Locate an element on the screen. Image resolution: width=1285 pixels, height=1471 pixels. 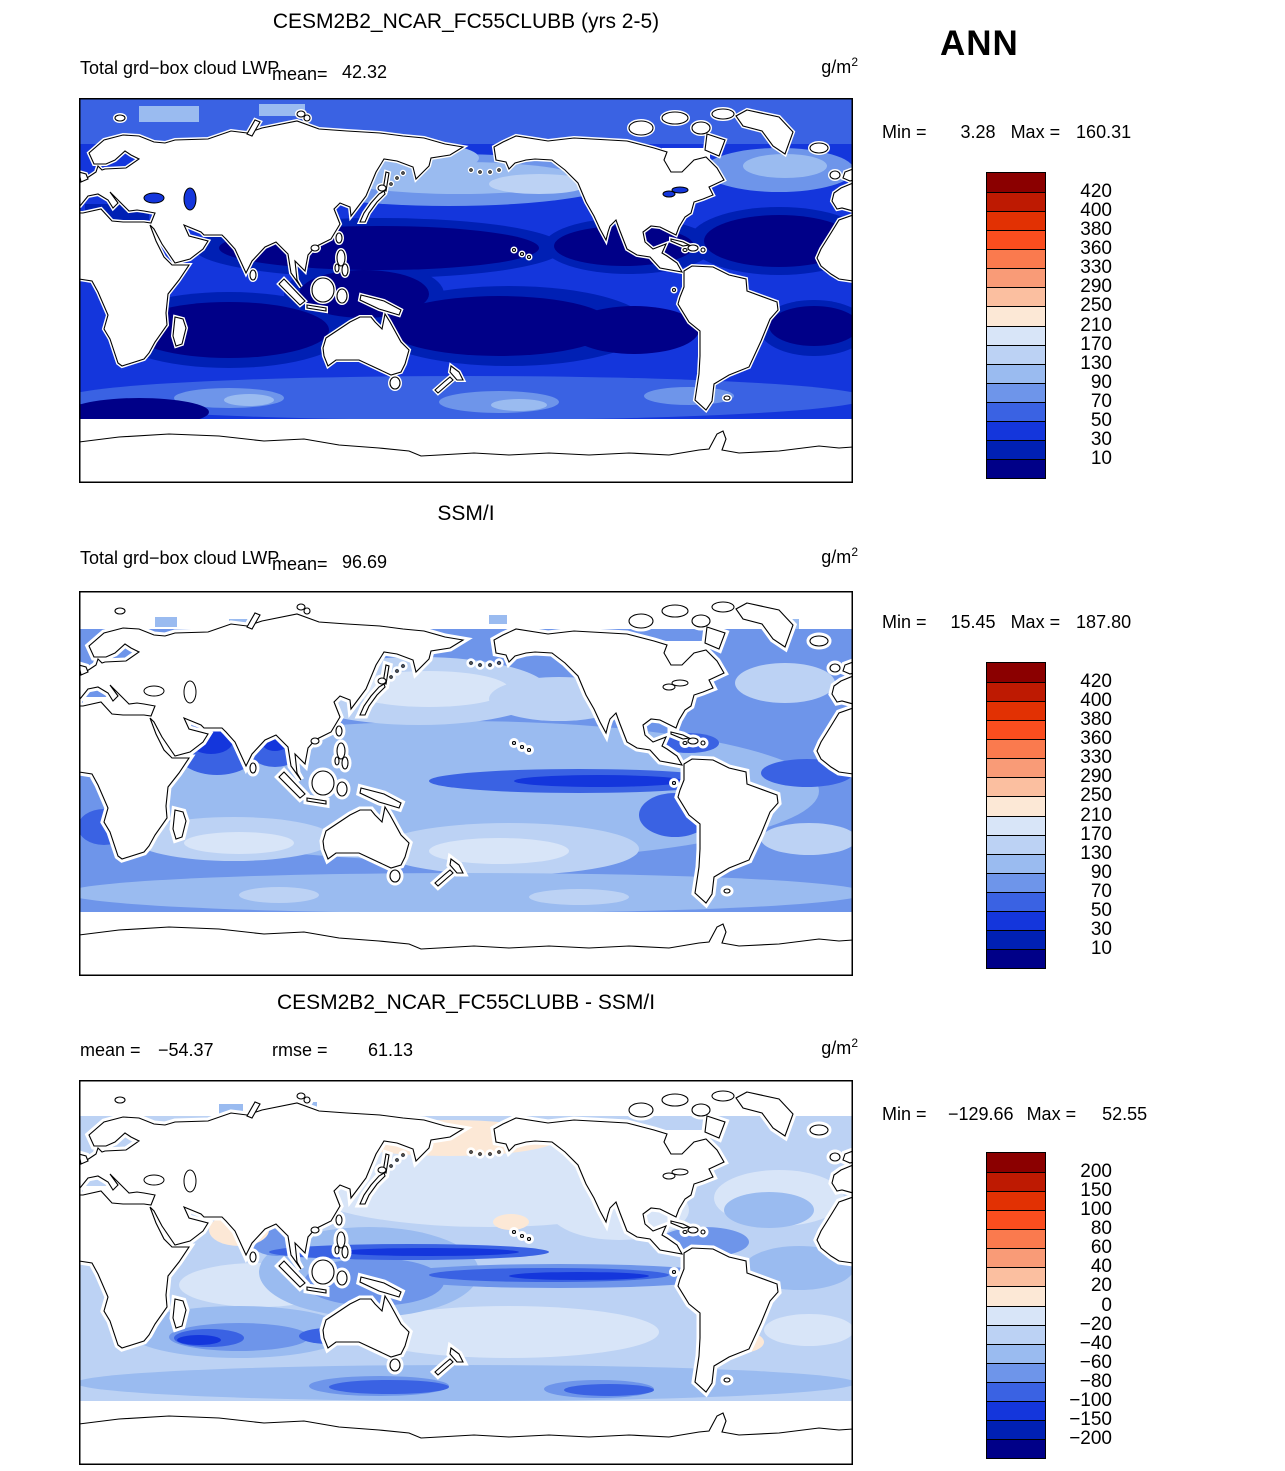
min-value: −129.66 is located at coordinates (980, 1114).